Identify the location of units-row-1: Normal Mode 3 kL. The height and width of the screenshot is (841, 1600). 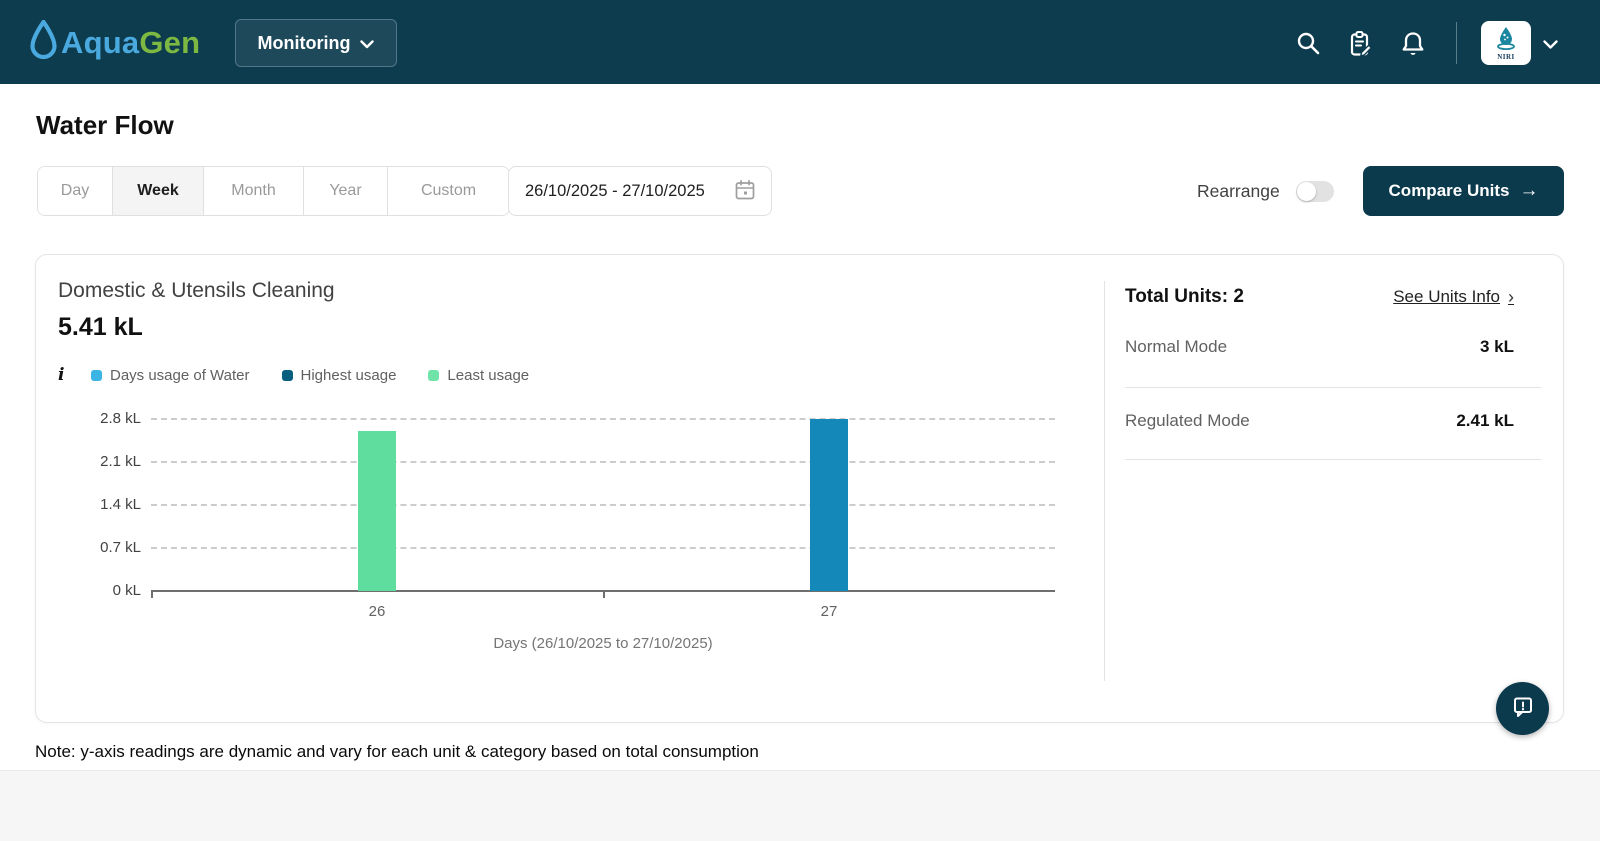
(1319, 347).